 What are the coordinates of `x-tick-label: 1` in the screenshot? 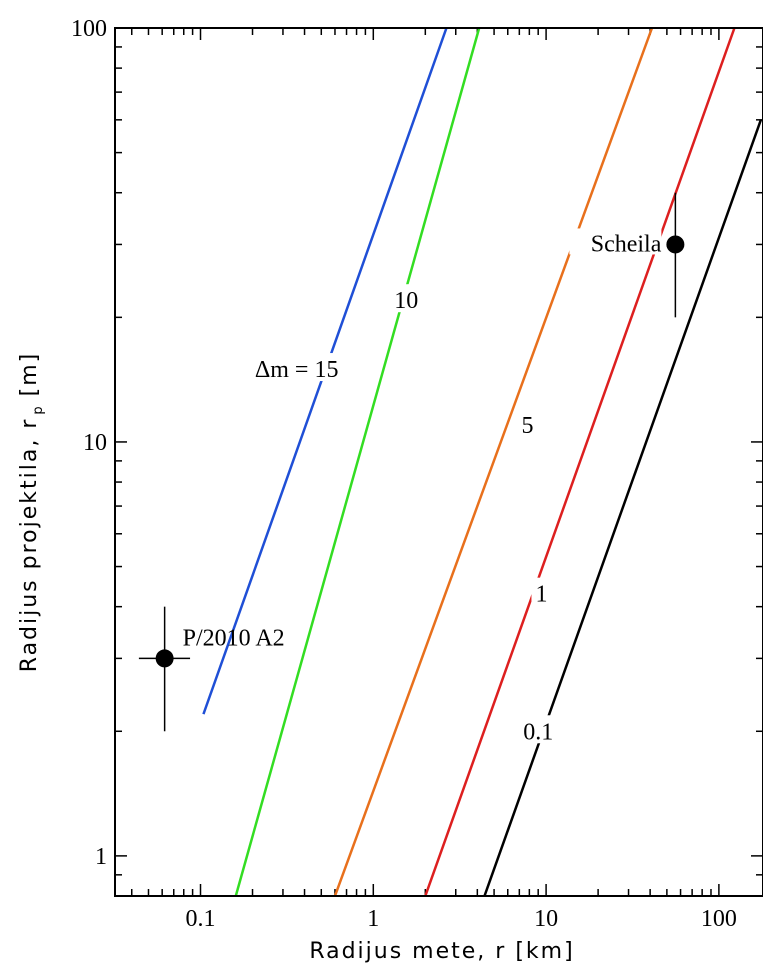 It's located at (373, 919).